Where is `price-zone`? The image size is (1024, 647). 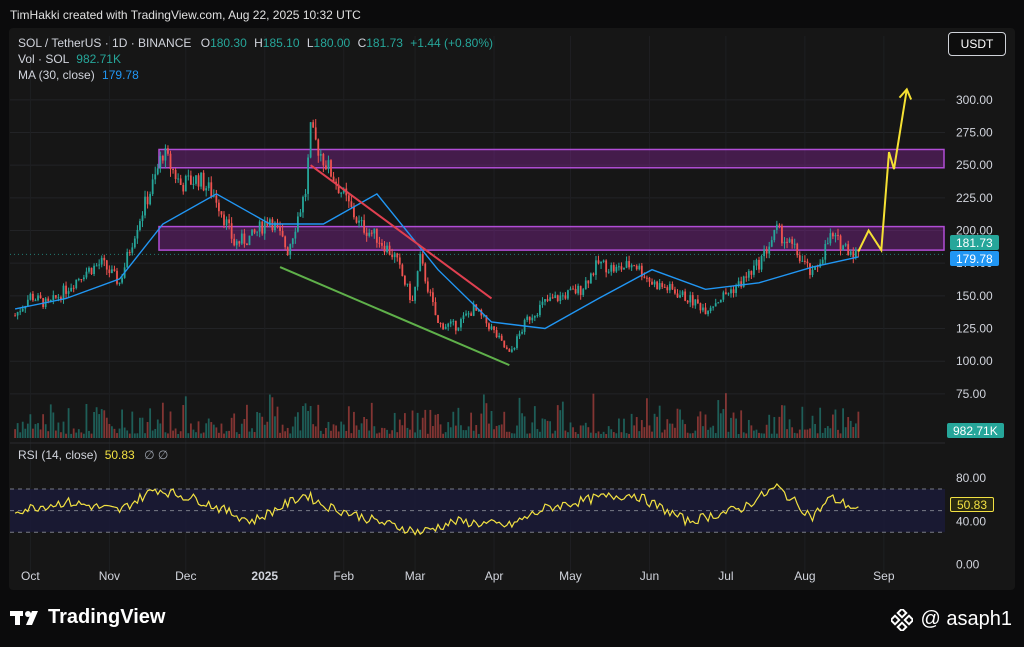
price-zone is located at coordinates (551, 158).